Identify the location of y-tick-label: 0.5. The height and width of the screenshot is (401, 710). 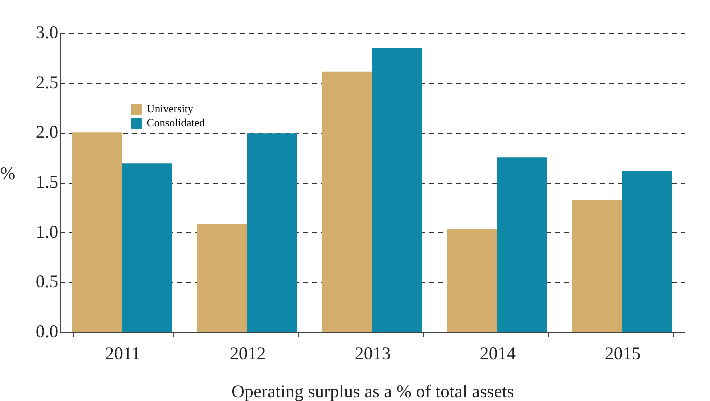
(47, 282).